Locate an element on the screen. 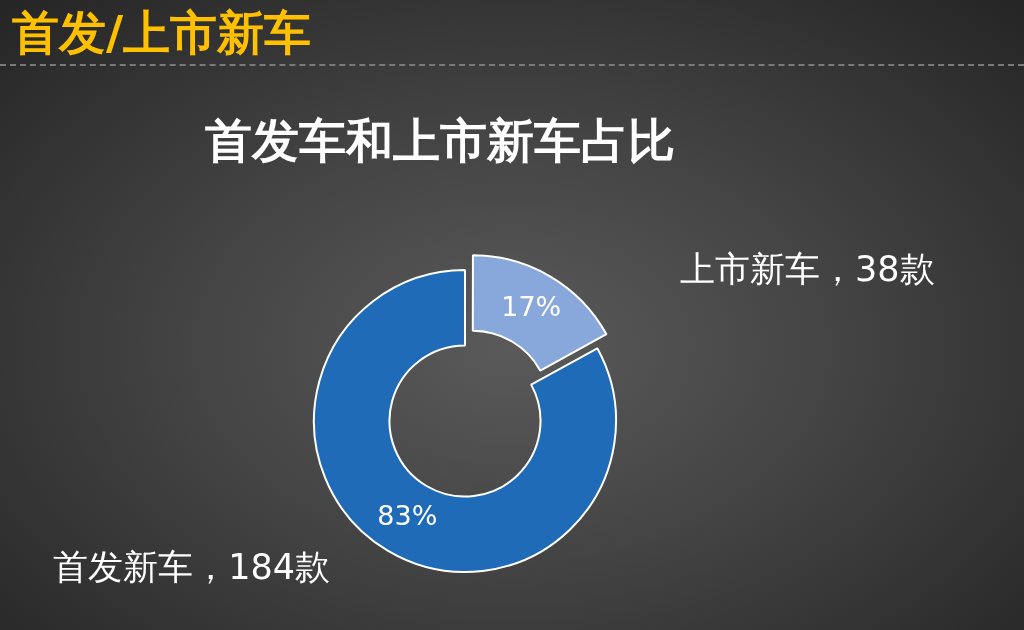 The image size is (1024, 630). chart-title: 首发/上市新车 is located at coordinates (162, 33).